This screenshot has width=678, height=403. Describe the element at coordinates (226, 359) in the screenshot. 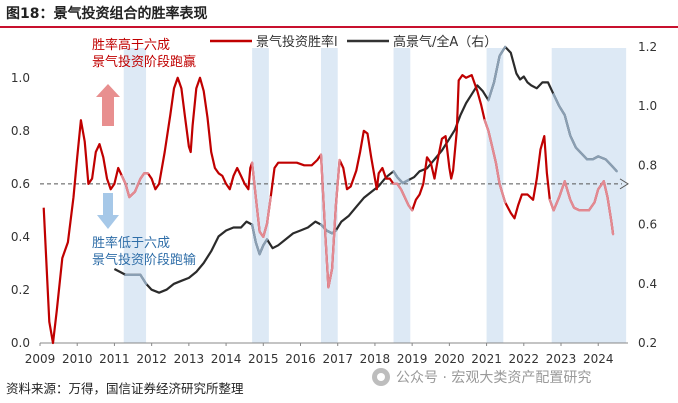

I see `x-tick-label: 2014` at that location.